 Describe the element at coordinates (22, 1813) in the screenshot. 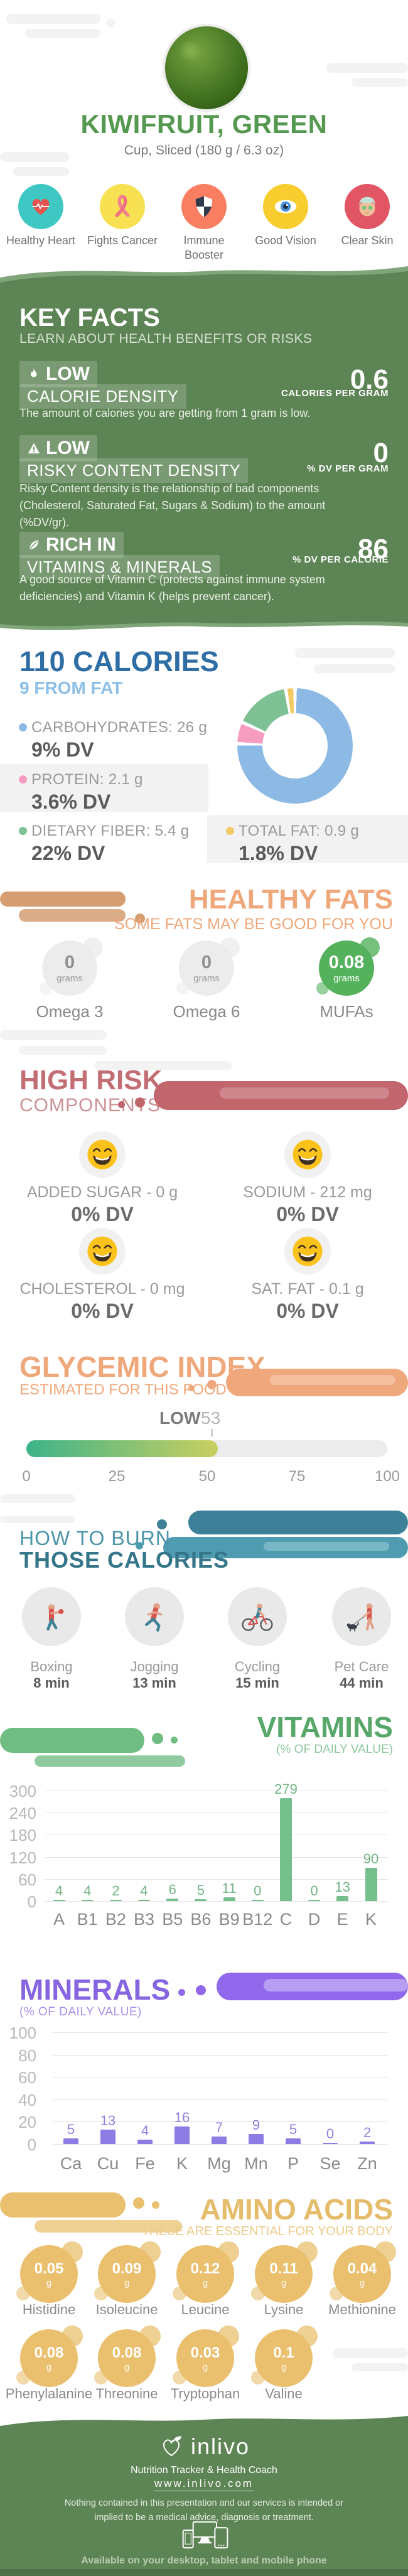

I see `chart-y-axis-label: 240` at that location.